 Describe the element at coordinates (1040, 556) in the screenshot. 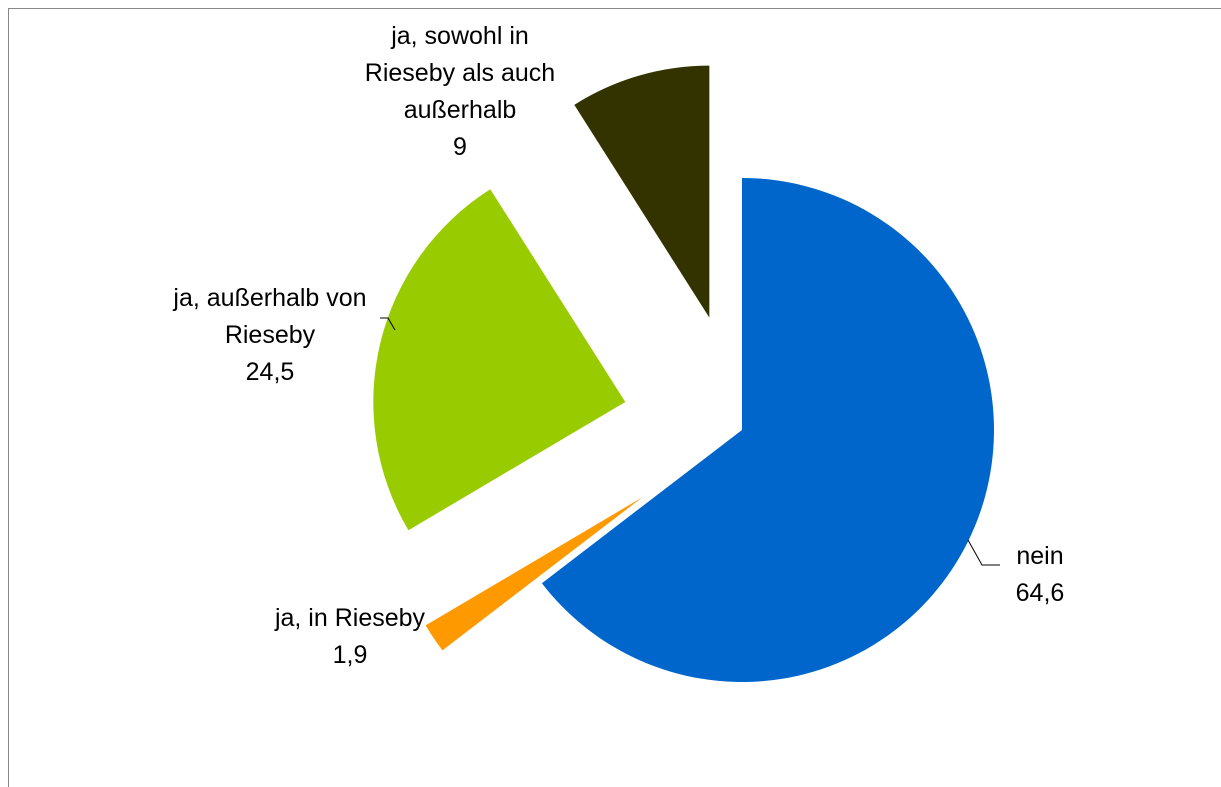

I see `category-name: nein` at that location.